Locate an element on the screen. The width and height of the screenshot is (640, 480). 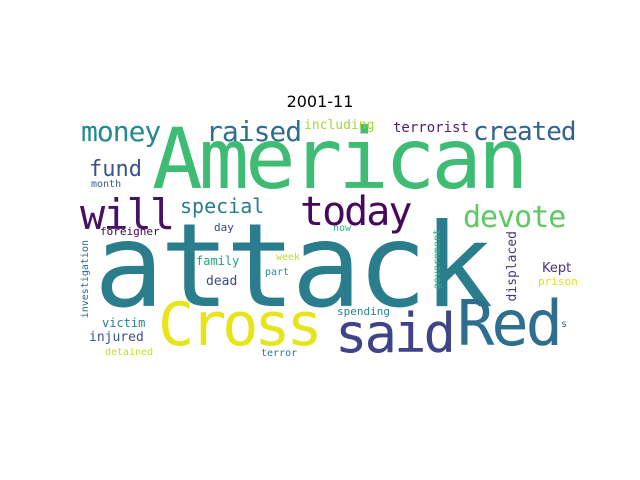
word-including: including is located at coordinates (339, 125).